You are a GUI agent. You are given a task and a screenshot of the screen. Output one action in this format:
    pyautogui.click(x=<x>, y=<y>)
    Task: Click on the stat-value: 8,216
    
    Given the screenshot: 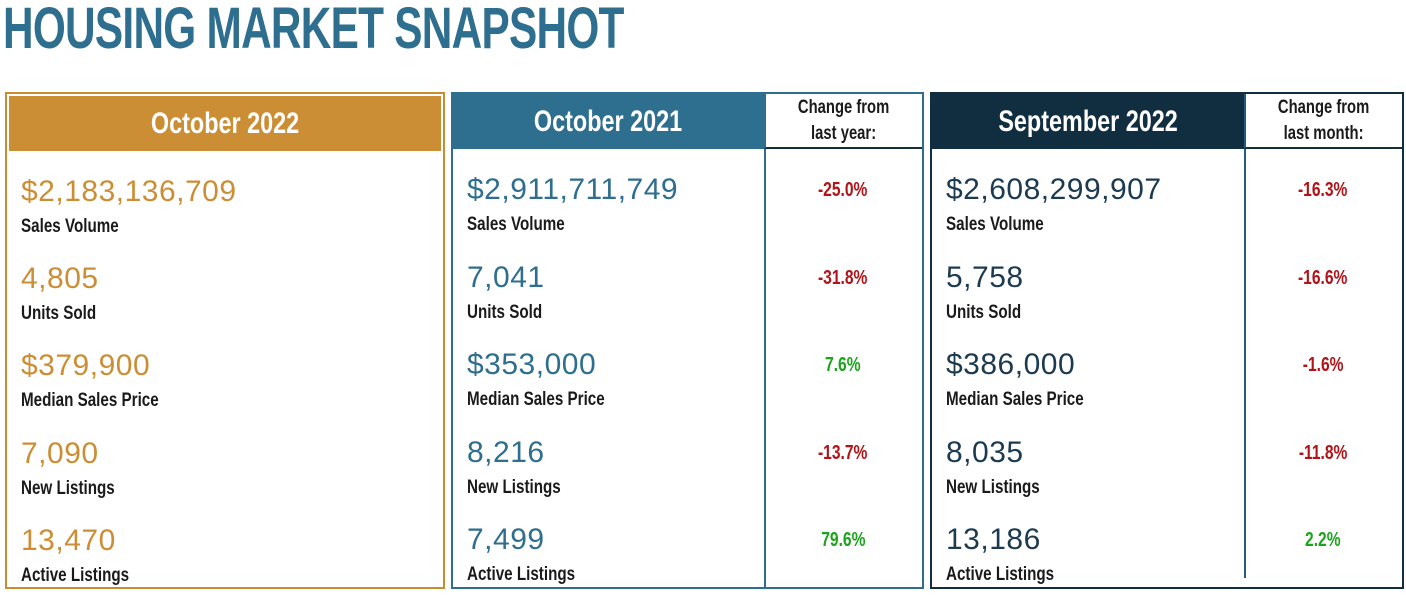 What is the action you would take?
    pyautogui.click(x=506, y=452)
    